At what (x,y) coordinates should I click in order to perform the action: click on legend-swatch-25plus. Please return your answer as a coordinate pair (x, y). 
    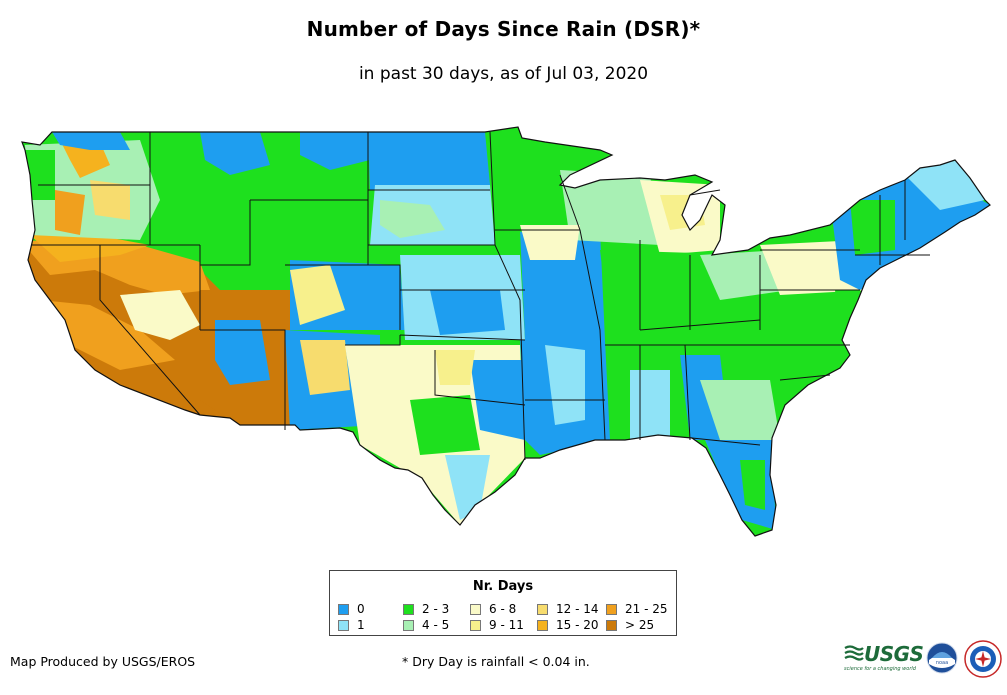
    Looking at the image, I should click on (611, 625).